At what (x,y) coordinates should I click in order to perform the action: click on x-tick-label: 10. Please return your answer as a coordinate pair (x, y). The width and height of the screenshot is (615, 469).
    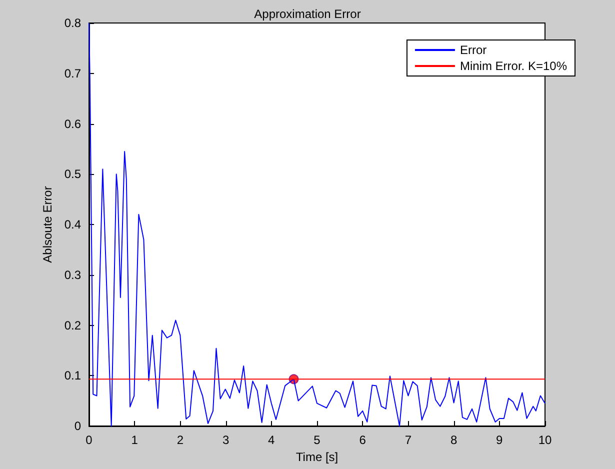
    Looking at the image, I should click on (545, 440).